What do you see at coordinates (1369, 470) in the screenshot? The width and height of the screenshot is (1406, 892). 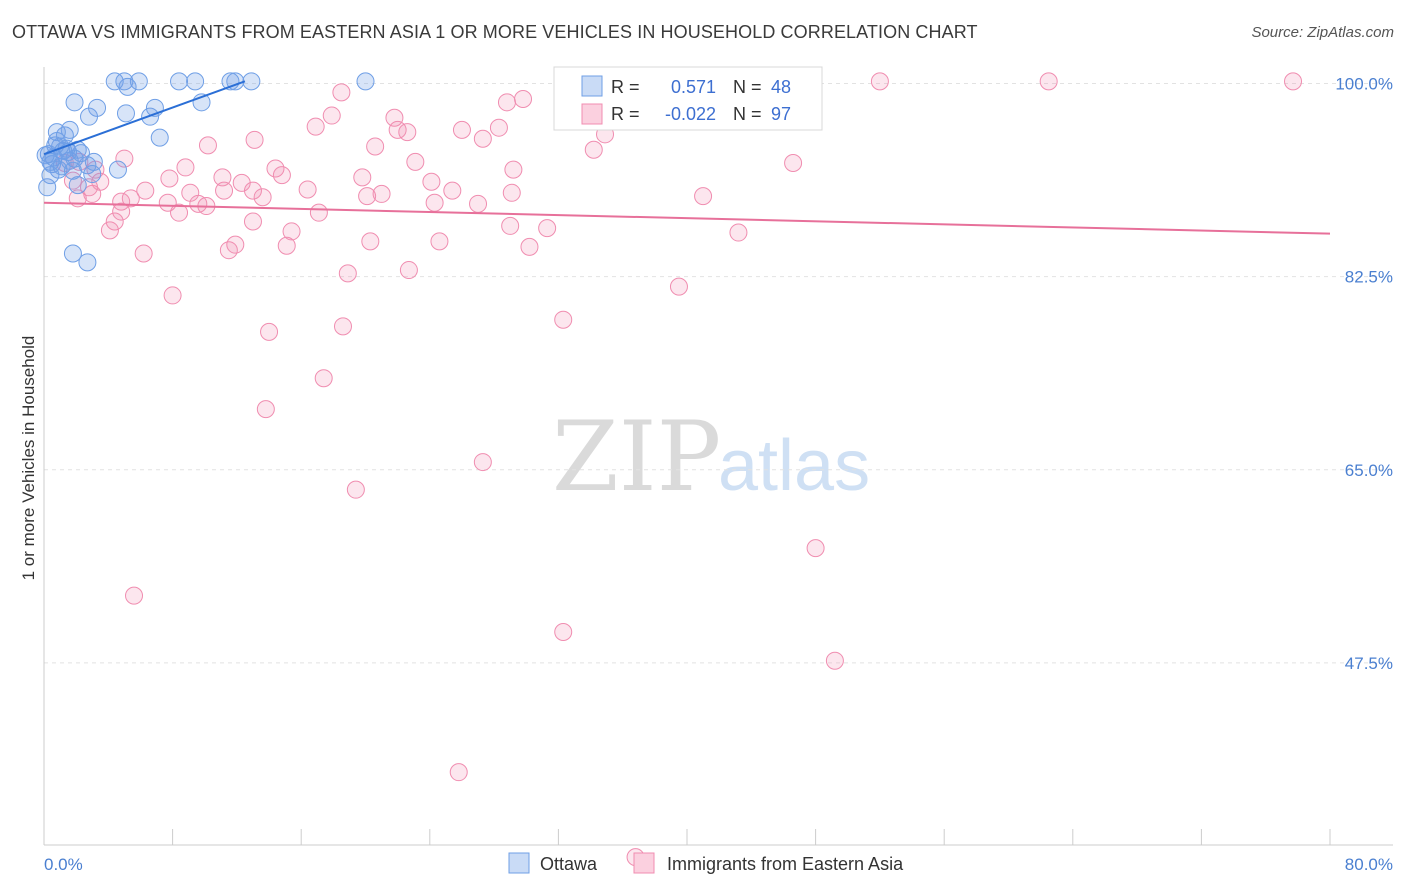 I see `y-tick-label-1: 65.0%` at bounding box center [1369, 470].